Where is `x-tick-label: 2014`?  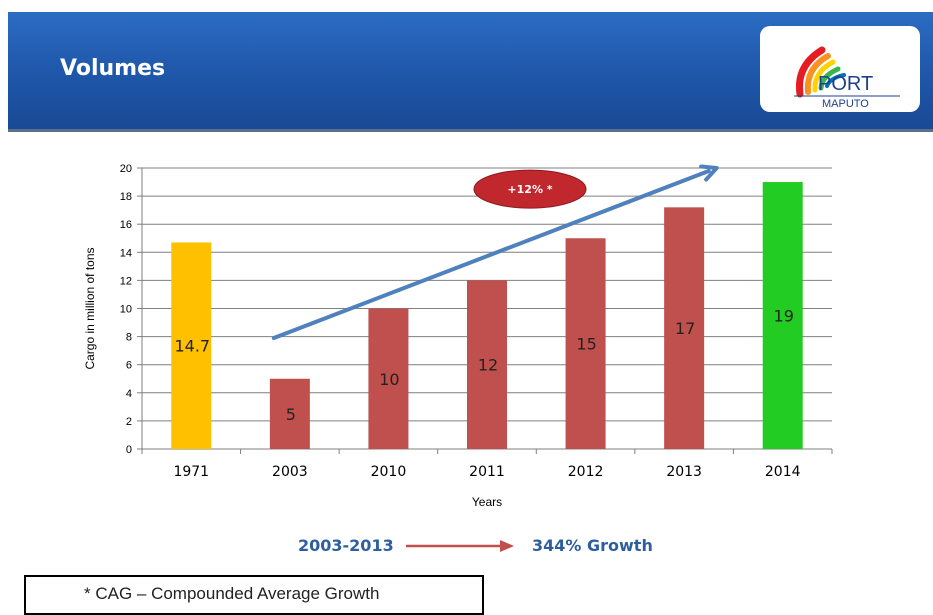 x-tick-label: 2014 is located at coordinates (783, 472).